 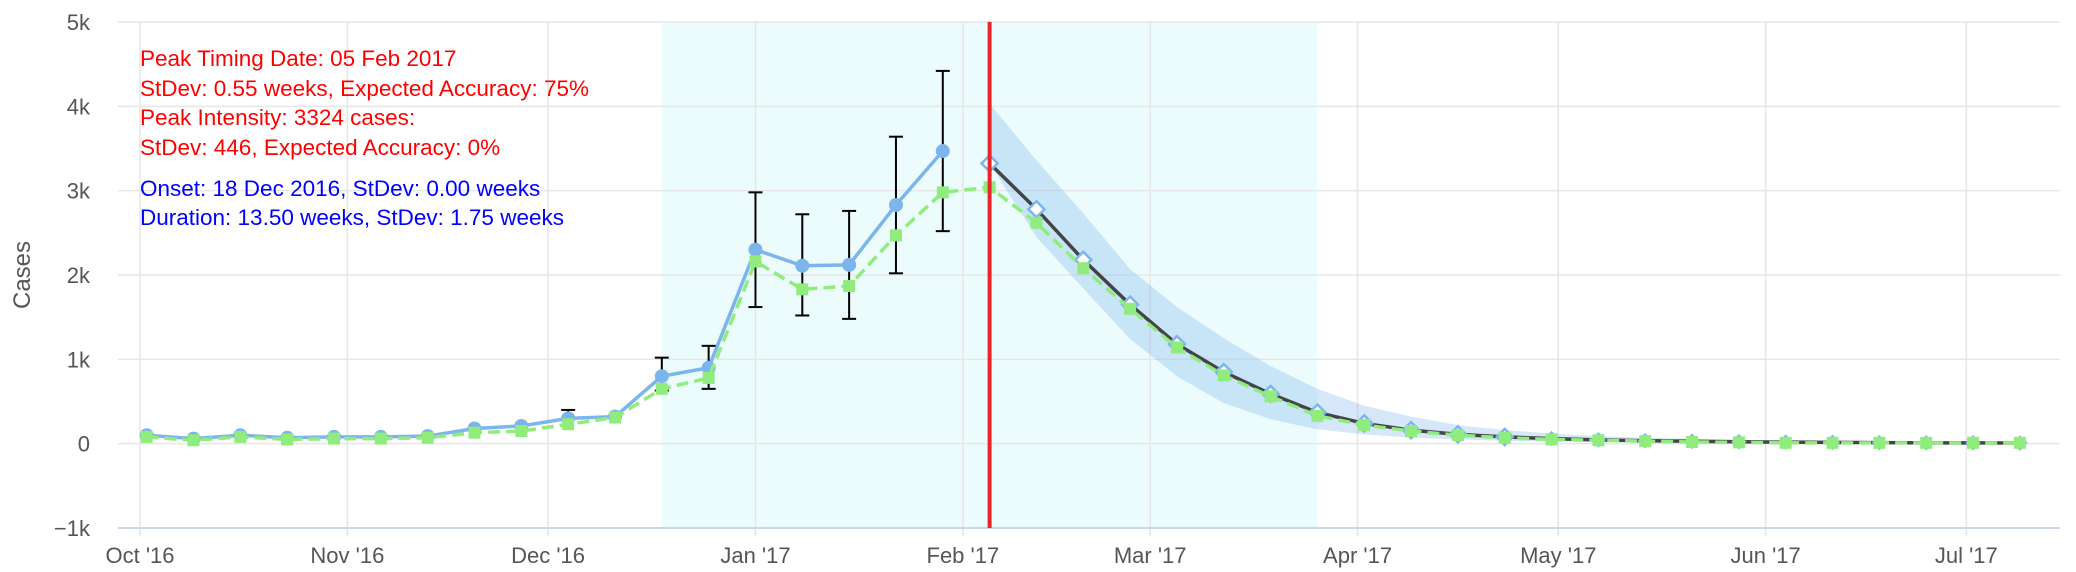 What do you see at coordinates (79, 191) in the screenshot?
I see `y-tick-label: 3k` at bounding box center [79, 191].